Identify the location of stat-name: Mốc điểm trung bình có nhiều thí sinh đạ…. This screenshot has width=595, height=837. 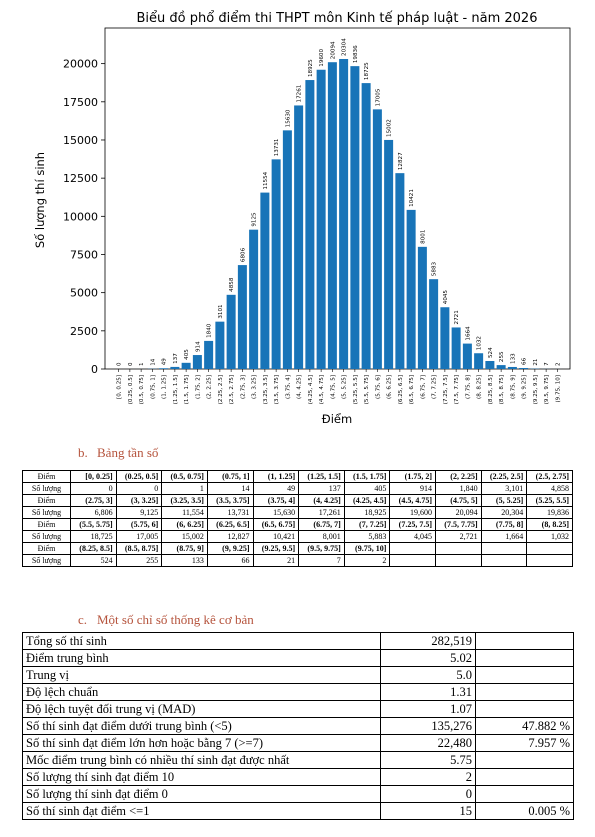
(201, 760).